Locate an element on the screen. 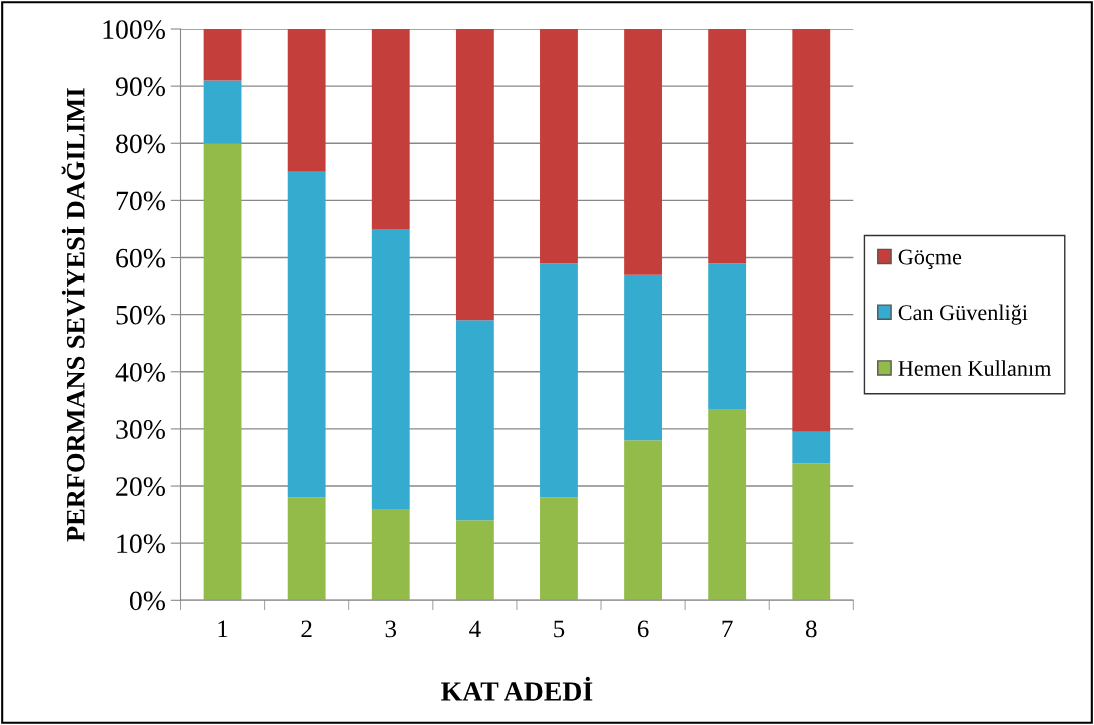 The width and height of the screenshot is (1094, 725). x-tick-label: 8 is located at coordinates (811, 629).